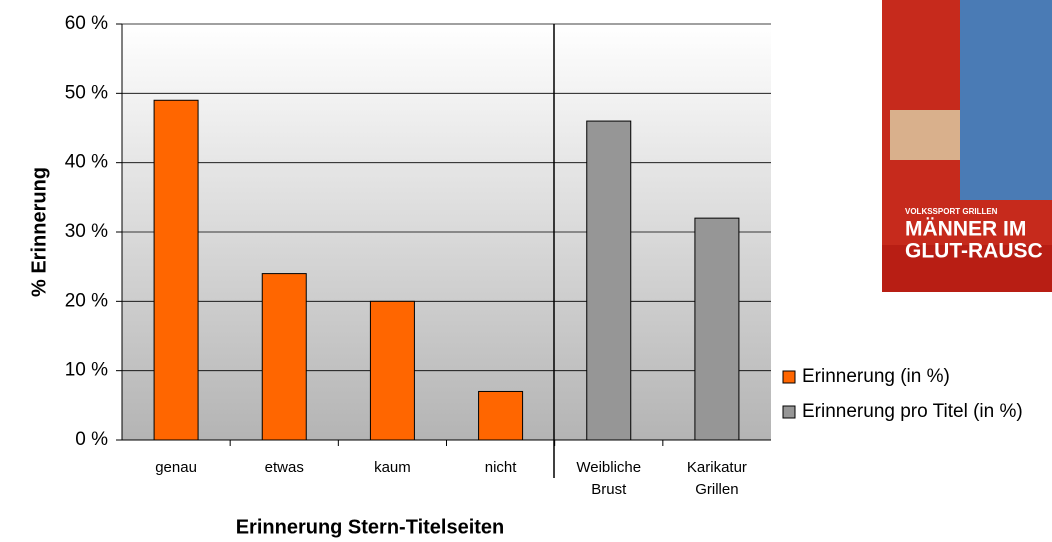 This screenshot has height=542, width=1052. I want to click on y-tick-label: 40 %, so click(86, 162).